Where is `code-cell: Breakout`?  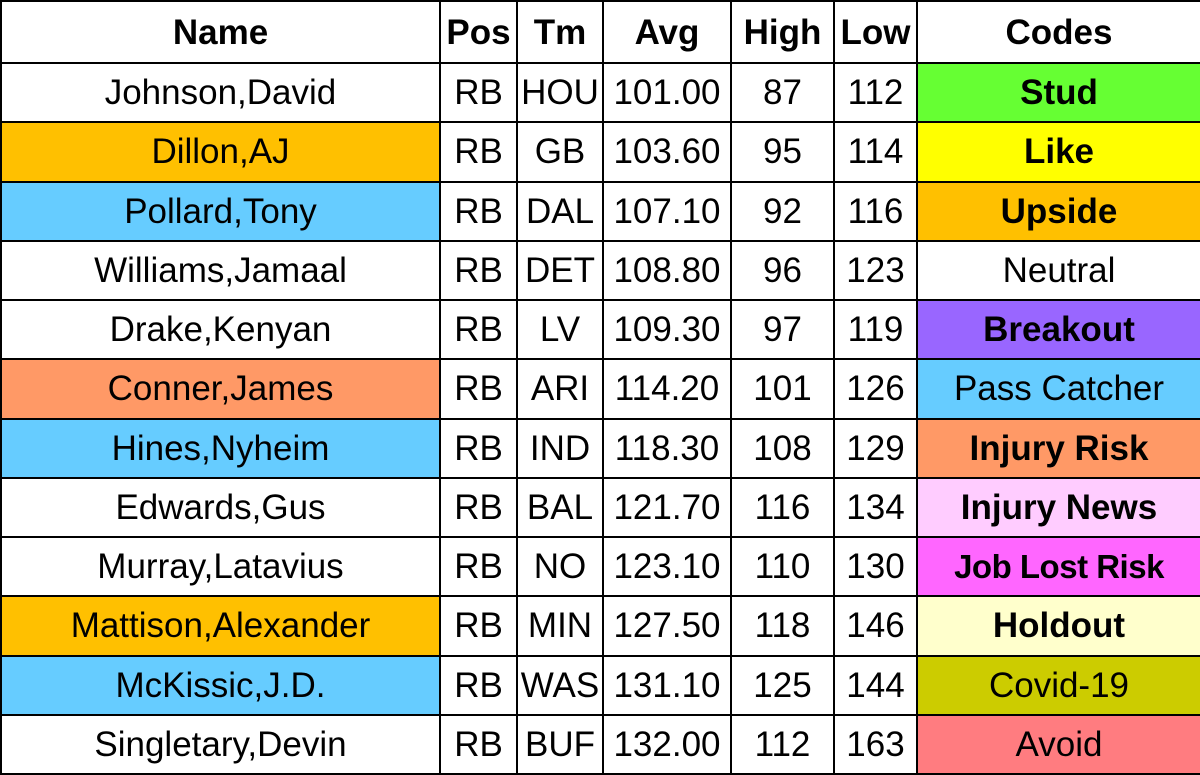
code-cell: Breakout is located at coordinates (1058, 329).